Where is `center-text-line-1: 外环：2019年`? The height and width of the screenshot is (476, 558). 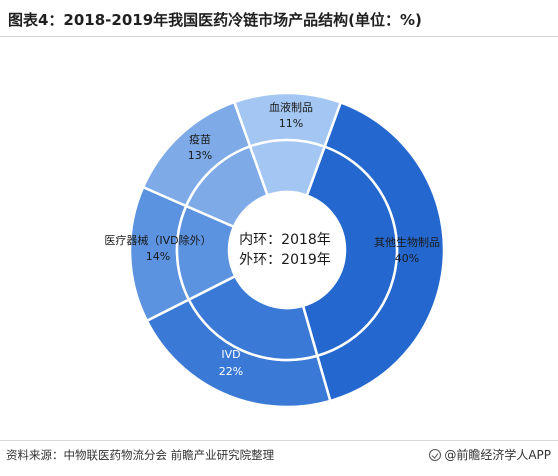 center-text-line-1: 外环：2019年 is located at coordinates (285, 260).